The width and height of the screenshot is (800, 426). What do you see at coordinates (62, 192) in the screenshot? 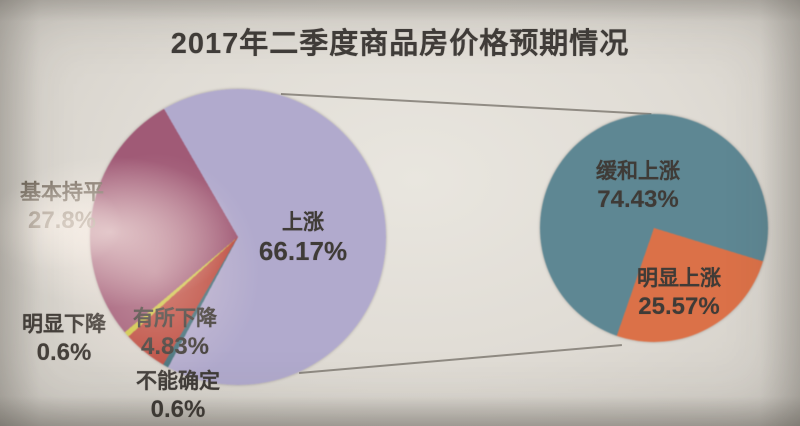
I see `label-basically-flat-name: 基本持平` at bounding box center [62, 192].